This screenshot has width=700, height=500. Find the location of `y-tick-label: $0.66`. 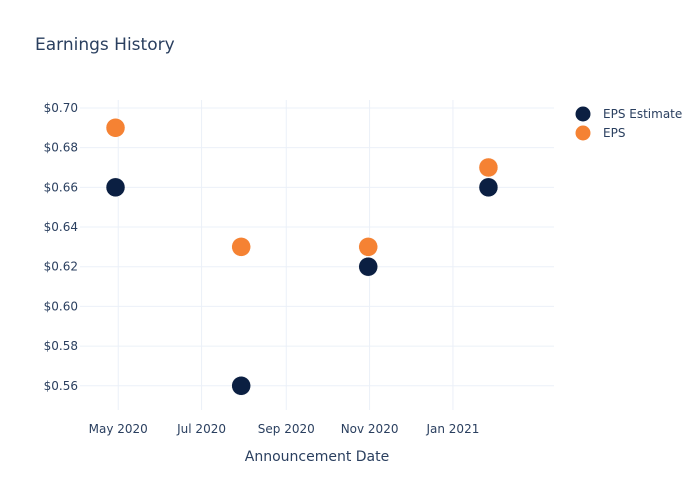

y-tick-label: $0.66 is located at coordinates (61, 187).